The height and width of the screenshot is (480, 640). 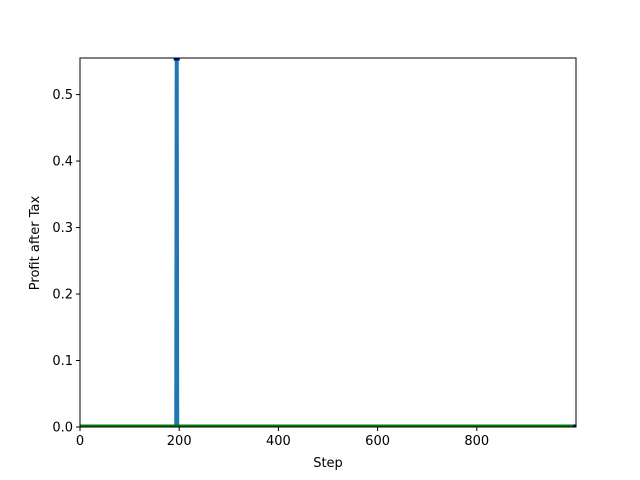 I want to click on x-tick-label-0: 0, so click(x=80, y=441).